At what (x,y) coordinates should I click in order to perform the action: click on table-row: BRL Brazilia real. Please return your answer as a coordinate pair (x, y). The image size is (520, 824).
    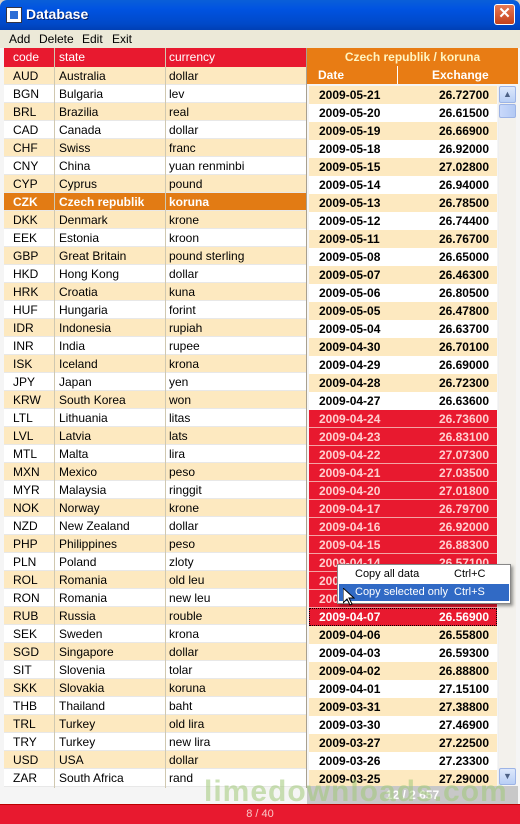
    Looking at the image, I should click on (155, 112).